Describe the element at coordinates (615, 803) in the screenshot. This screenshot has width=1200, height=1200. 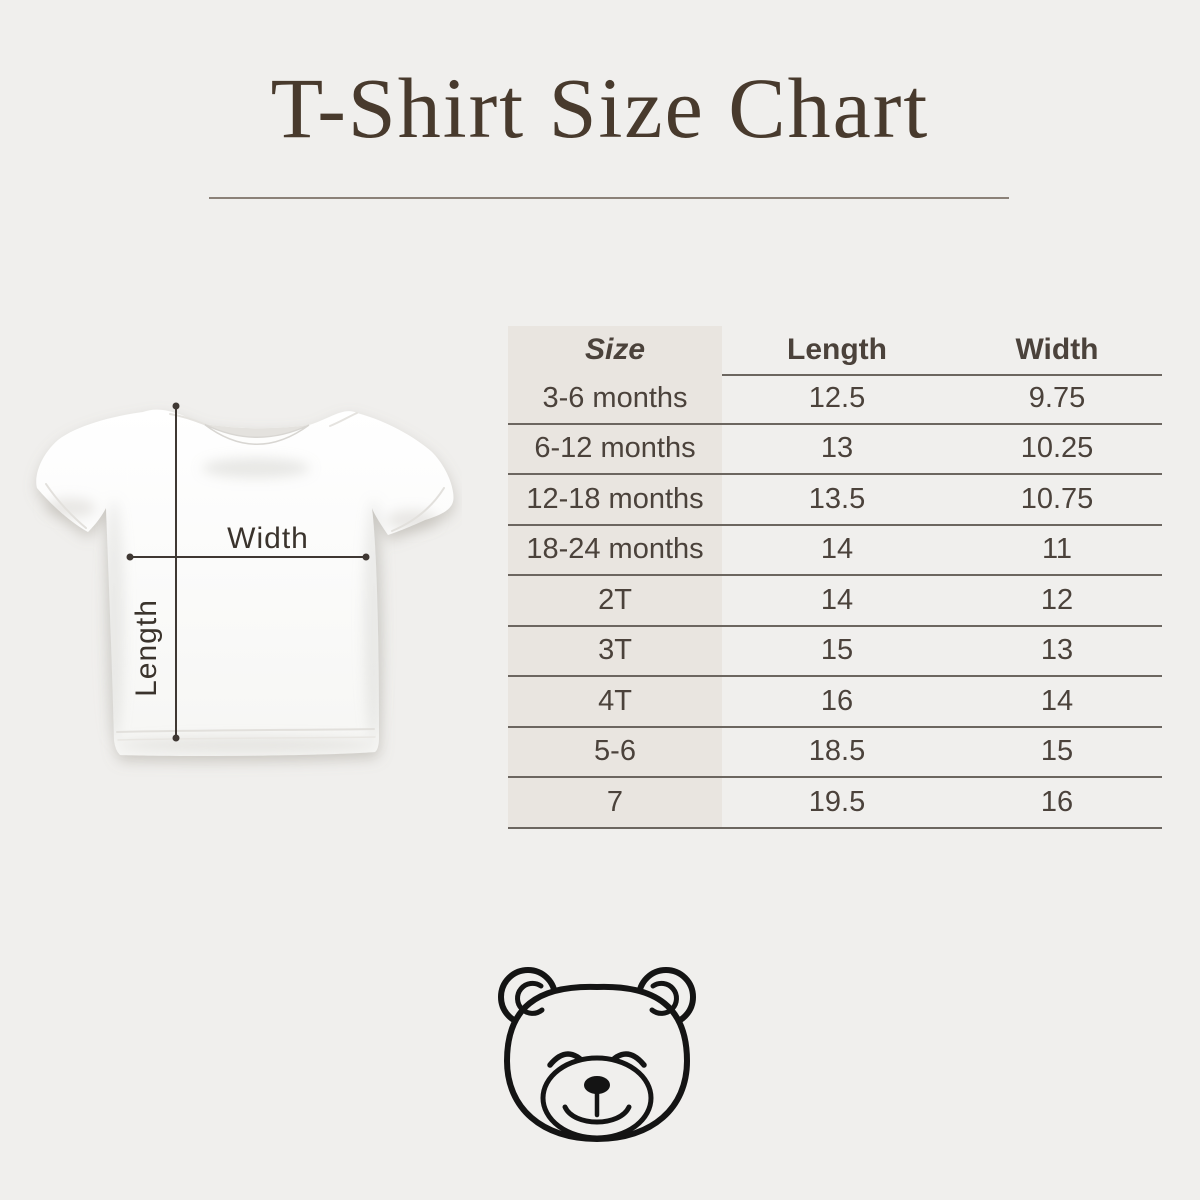
I see `cell-size: 7` at that location.